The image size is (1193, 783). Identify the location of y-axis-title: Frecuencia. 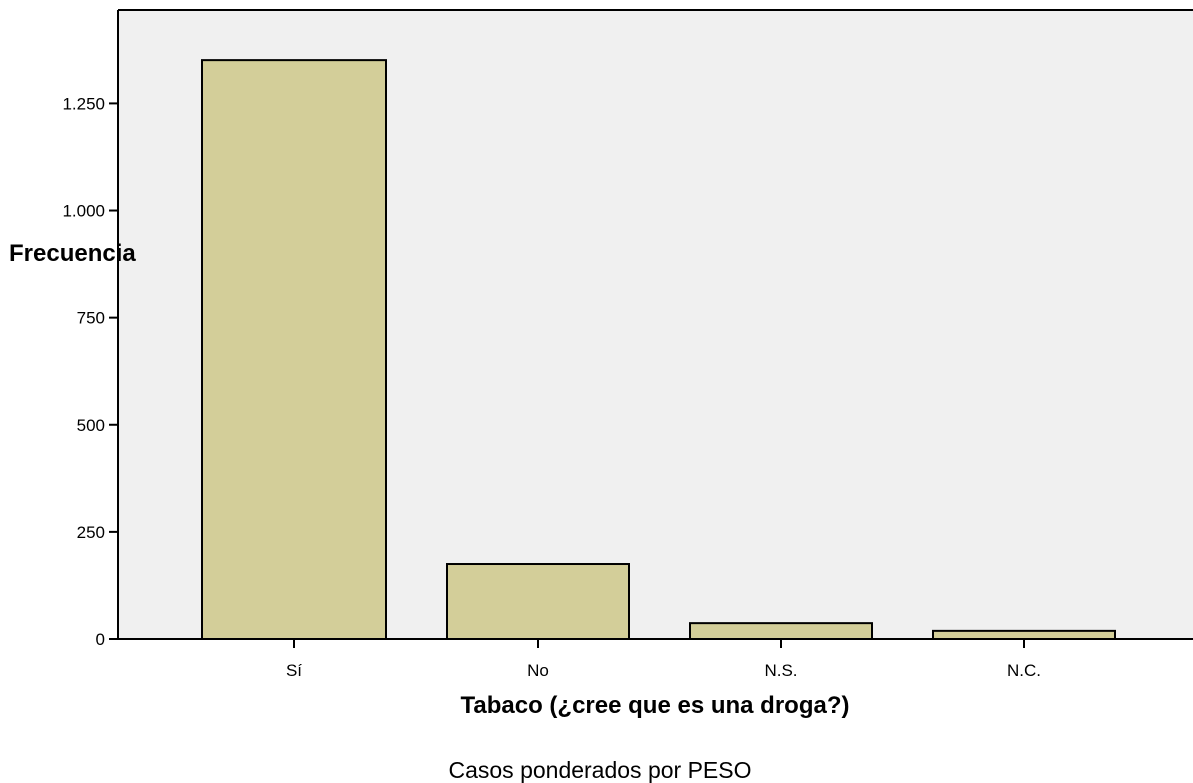
(72, 253).